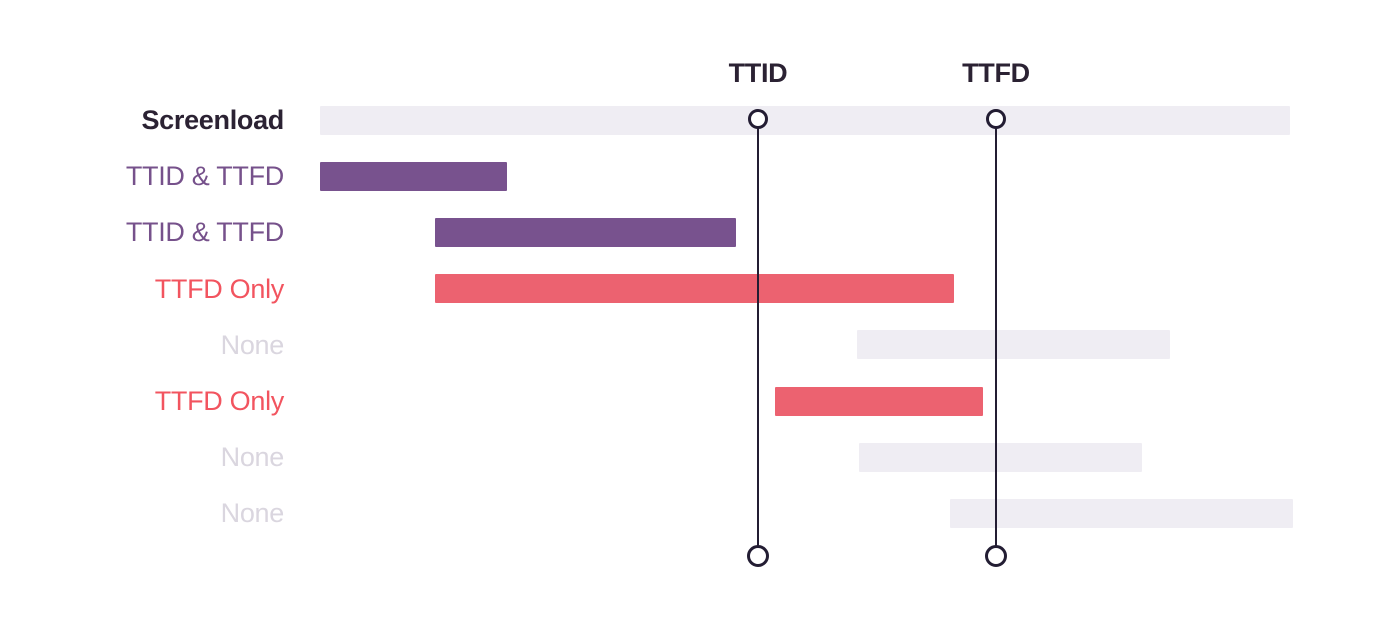 This screenshot has height=627, width=1400. What do you see at coordinates (758, 338) in the screenshot?
I see `ttid-marker-line` at bounding box center [758, 338].